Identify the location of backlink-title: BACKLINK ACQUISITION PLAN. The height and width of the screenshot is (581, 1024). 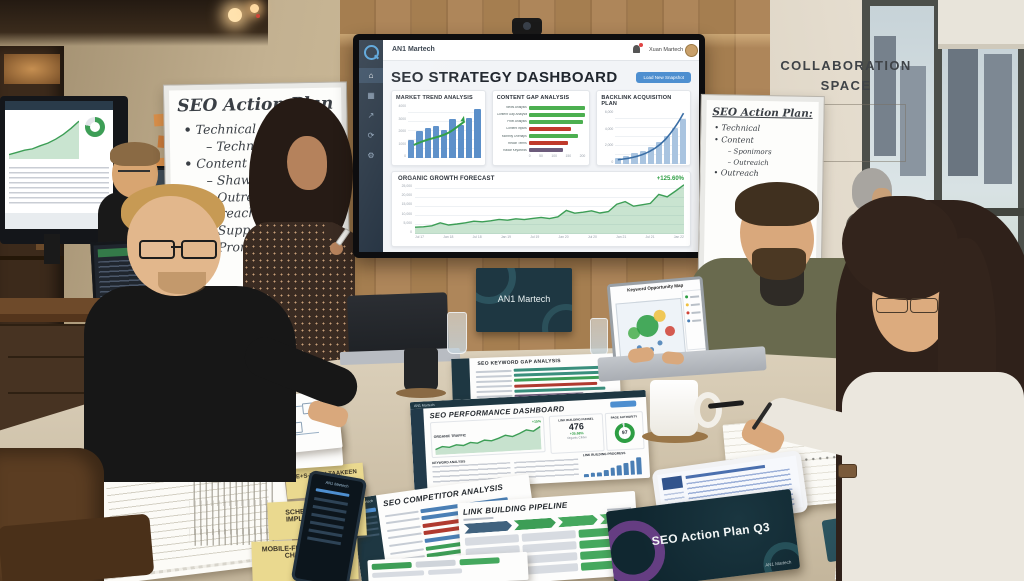
(636, 101).